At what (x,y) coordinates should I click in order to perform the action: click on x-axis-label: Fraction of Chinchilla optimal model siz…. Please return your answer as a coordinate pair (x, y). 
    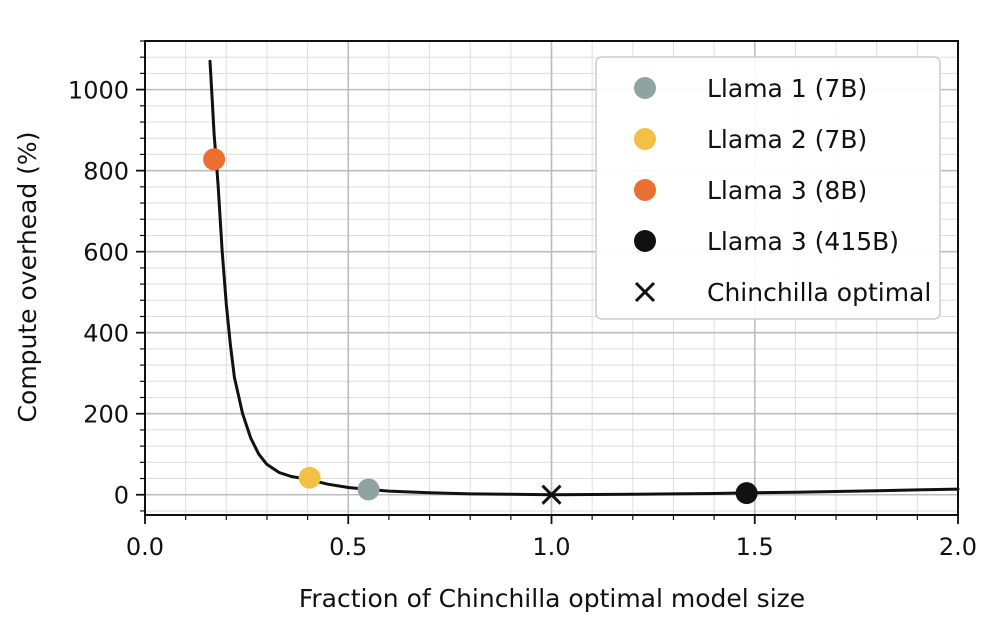
    Looking at the image, I should click on (552, 598).